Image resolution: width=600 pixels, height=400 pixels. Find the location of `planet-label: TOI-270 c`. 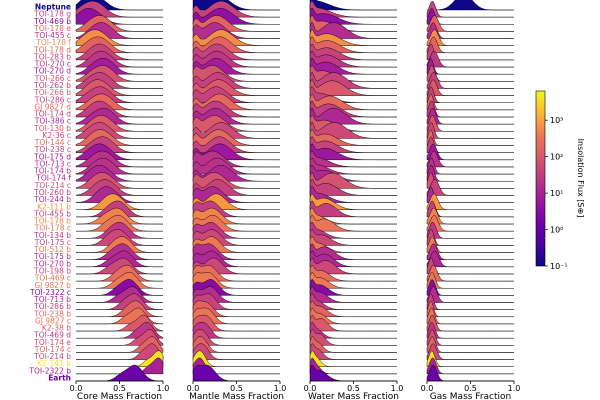

planet-label: TOI-270 c is located at coordinates (52, 64).